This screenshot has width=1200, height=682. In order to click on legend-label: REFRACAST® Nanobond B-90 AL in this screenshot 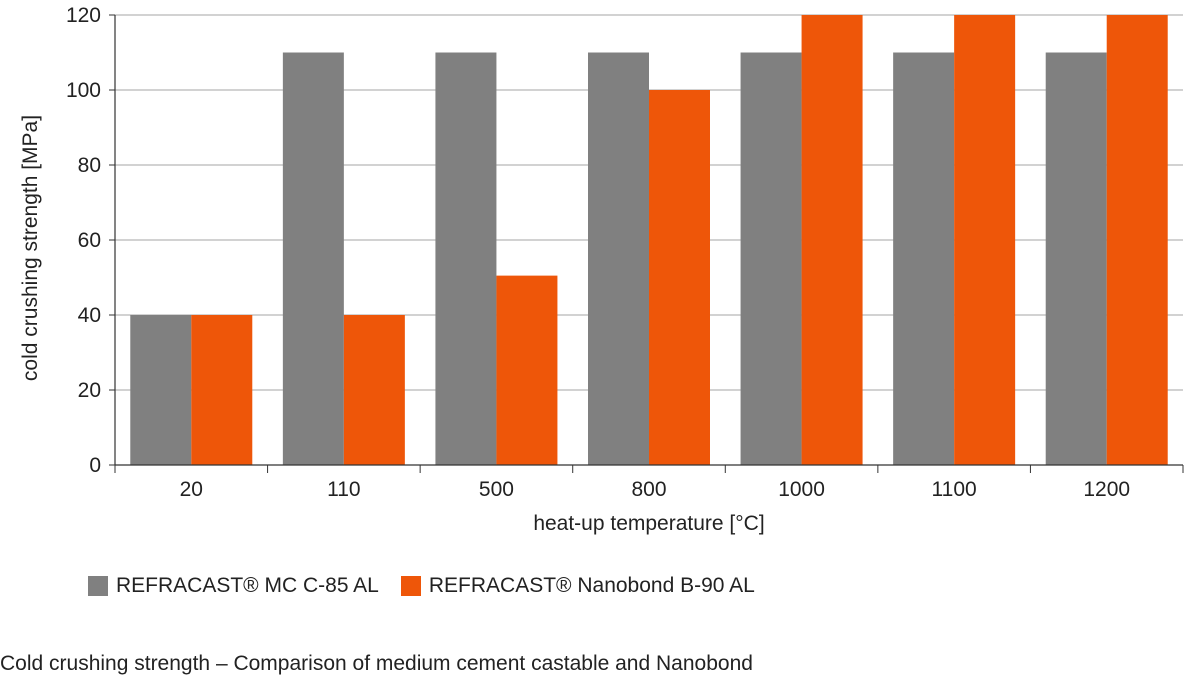, I will do `click(591, 585)`.